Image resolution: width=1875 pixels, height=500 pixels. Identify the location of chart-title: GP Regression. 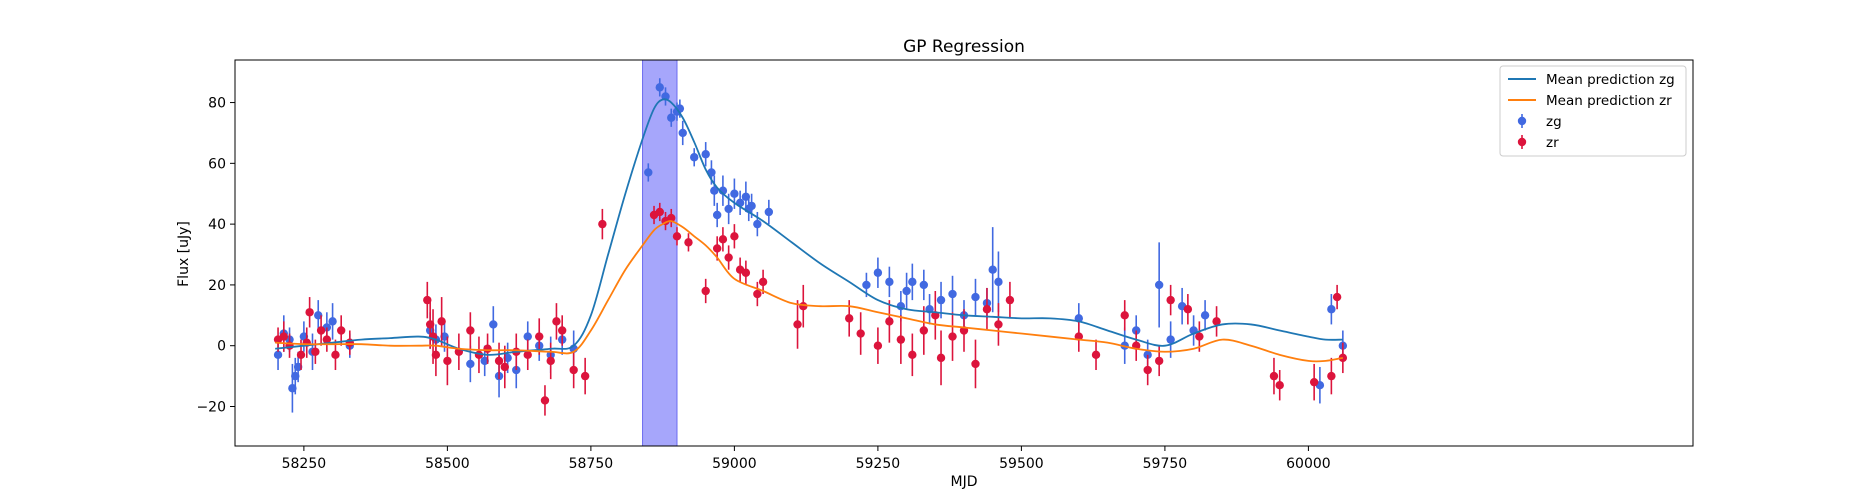
(964, 47).